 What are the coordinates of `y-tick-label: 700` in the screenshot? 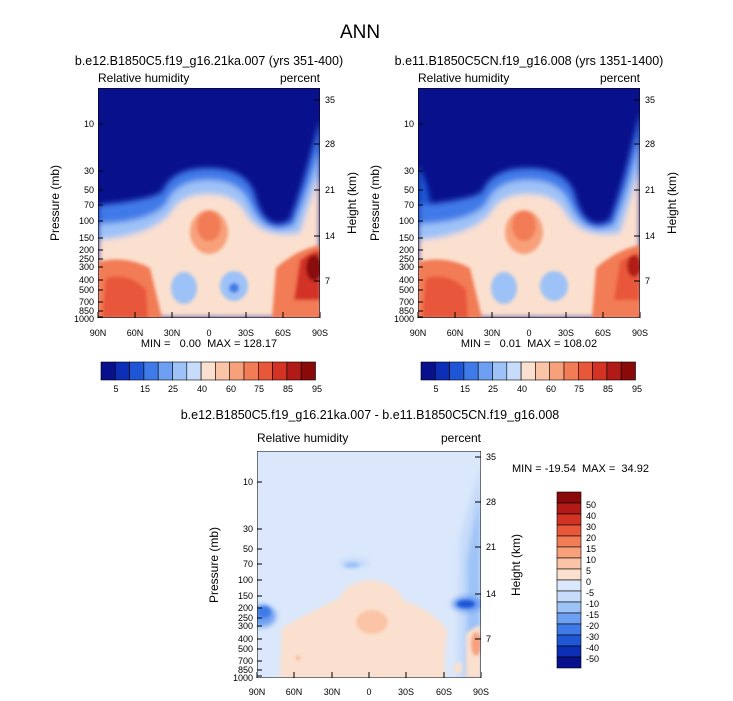 It's located at (245, 661).